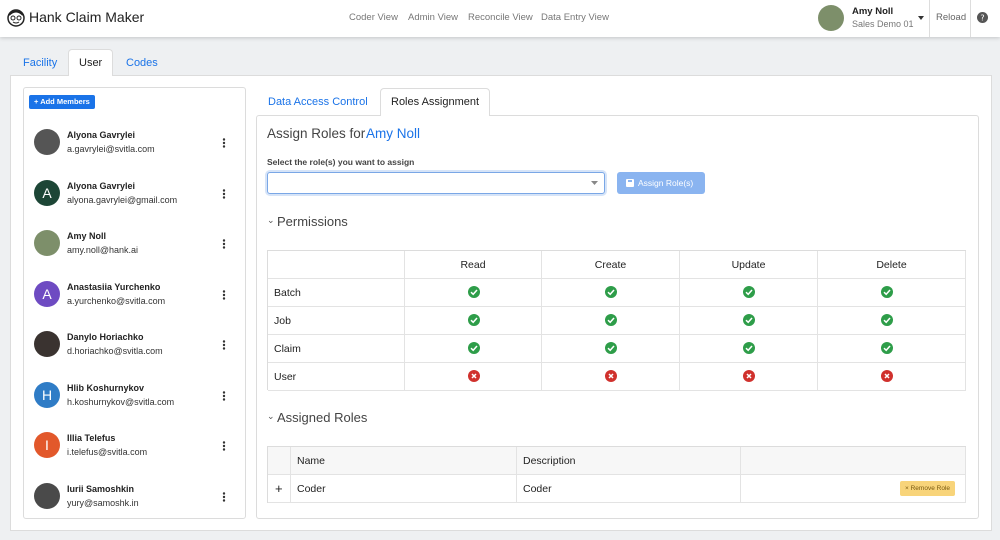 Image resolution: width=1000 pixels, height=540 pixels. Describe the element at coordinates (393, 133) in the screenshot. I see `assign-user: Amy Noll` at that location.